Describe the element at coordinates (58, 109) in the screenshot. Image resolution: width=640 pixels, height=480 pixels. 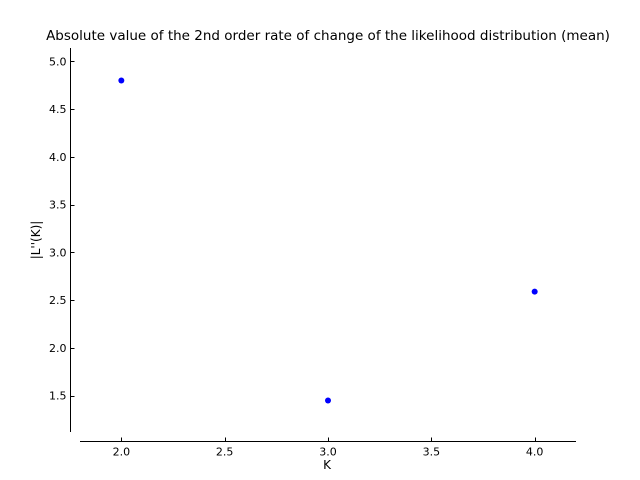
I see `y-tick-label: 4.5` at that location.